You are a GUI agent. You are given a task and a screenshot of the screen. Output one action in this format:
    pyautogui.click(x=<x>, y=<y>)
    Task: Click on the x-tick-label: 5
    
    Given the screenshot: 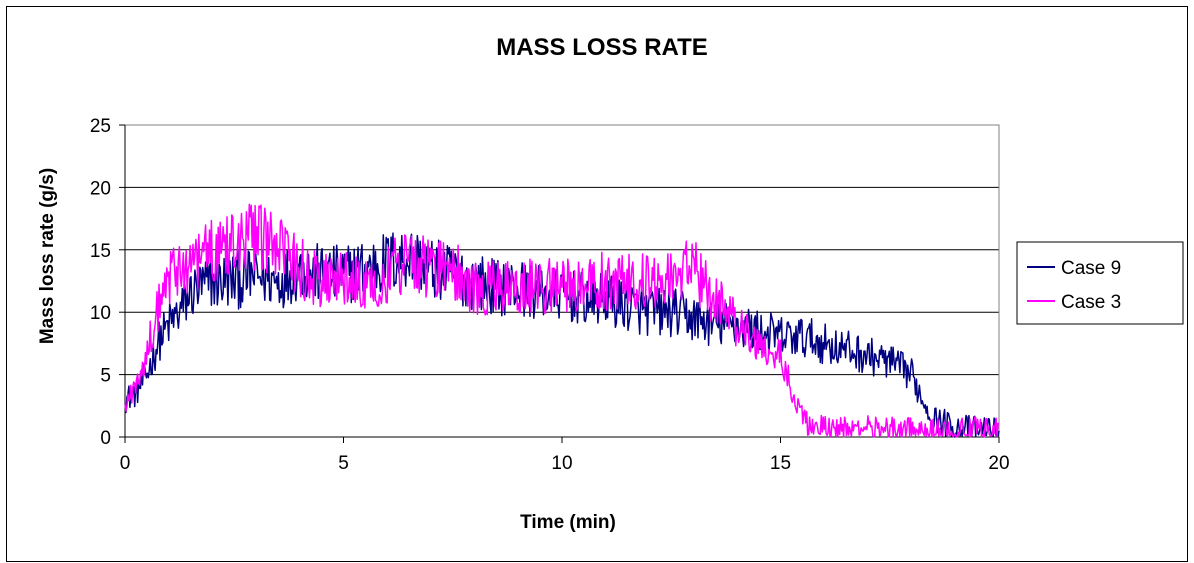 What is the action you would take?
    pyautogui.click(x=343, y=463)
    